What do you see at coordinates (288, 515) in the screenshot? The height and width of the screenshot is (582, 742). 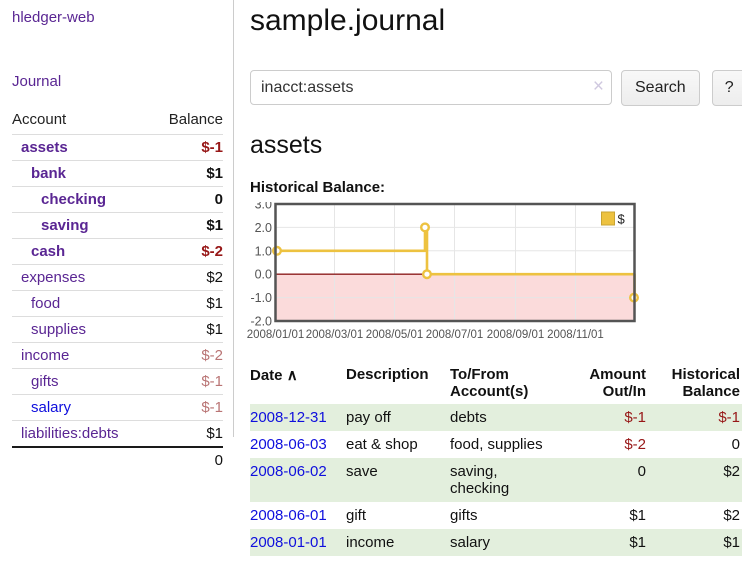 I see `transaction-date-link: 2008-06-01` at bounding box center [288, 515].